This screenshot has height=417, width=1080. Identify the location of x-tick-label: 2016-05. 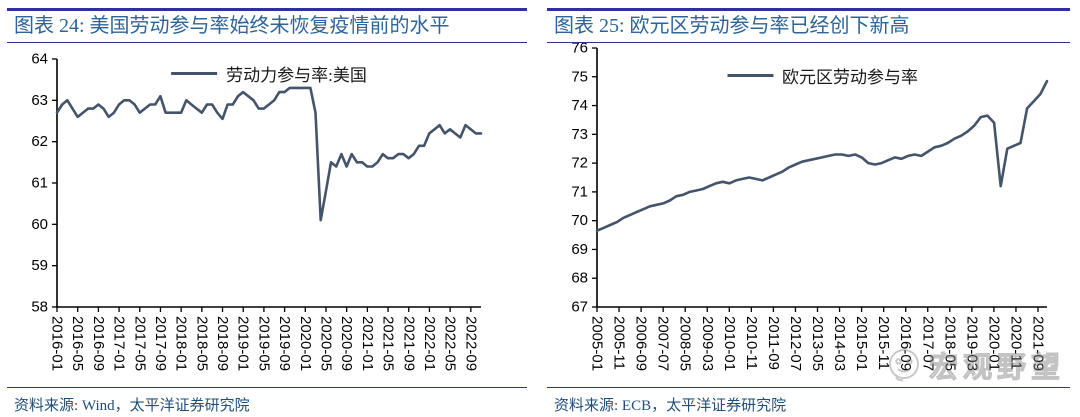
(77, 343).